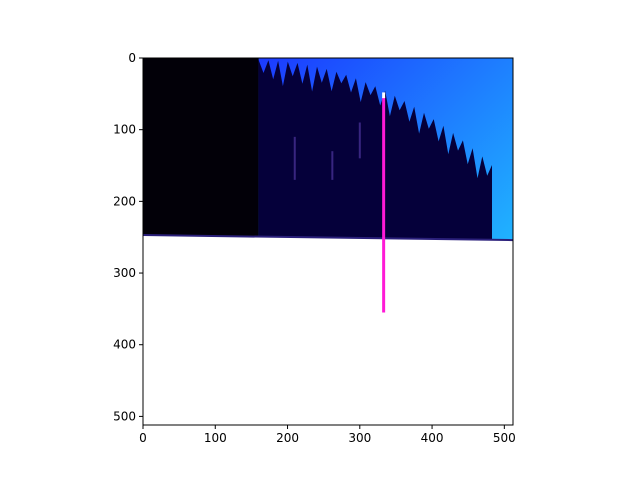 Image resolution: width=640 pixels, height=480 pixels. What do you see at coordinates (128, 237) in the screenshot?
I see `y-axis: 0 100 200 300 400 500` at bounding box center [128, 237].